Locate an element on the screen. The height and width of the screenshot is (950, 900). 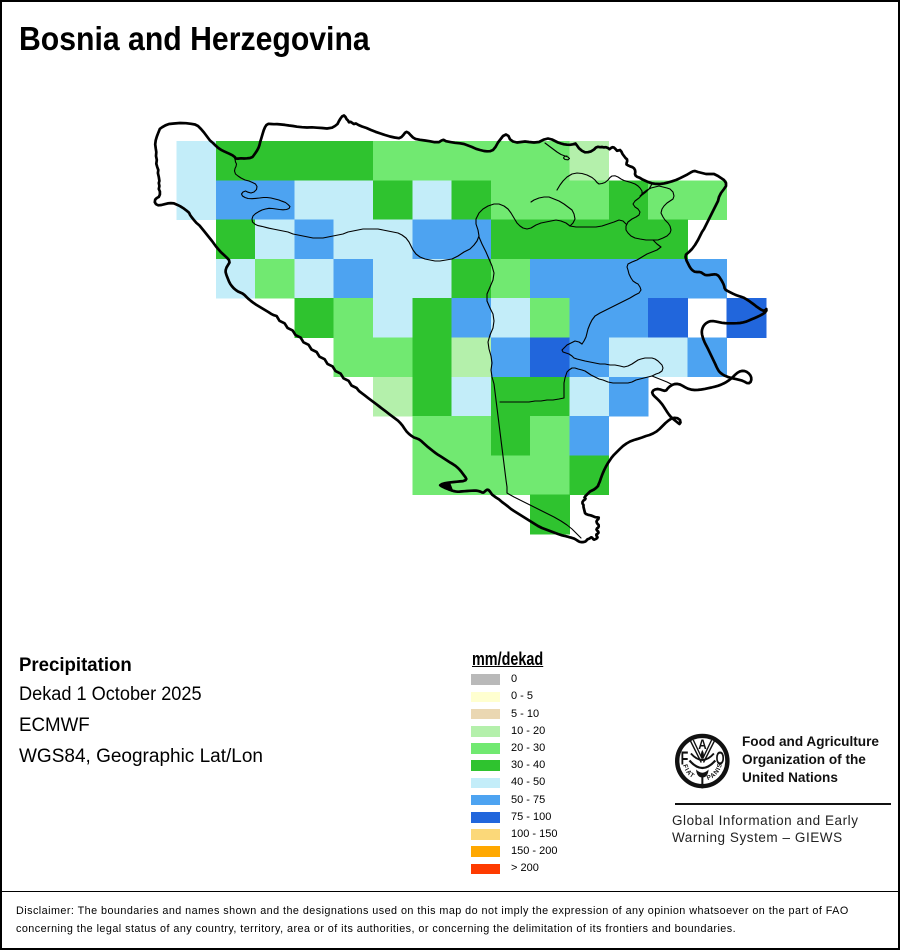
svg-text: O is located at coordinates (720, 759).